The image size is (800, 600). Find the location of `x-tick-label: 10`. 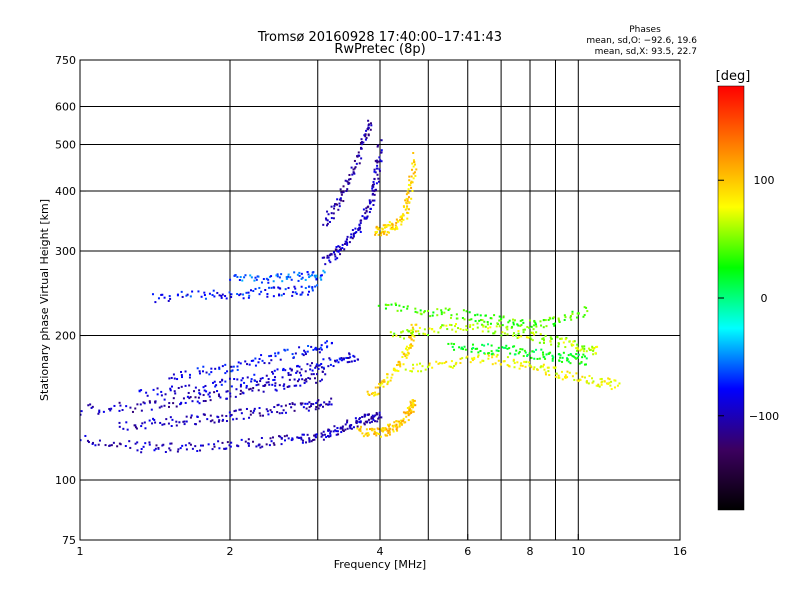

x-tick-label: 10 is located at coordinates (578, 551).